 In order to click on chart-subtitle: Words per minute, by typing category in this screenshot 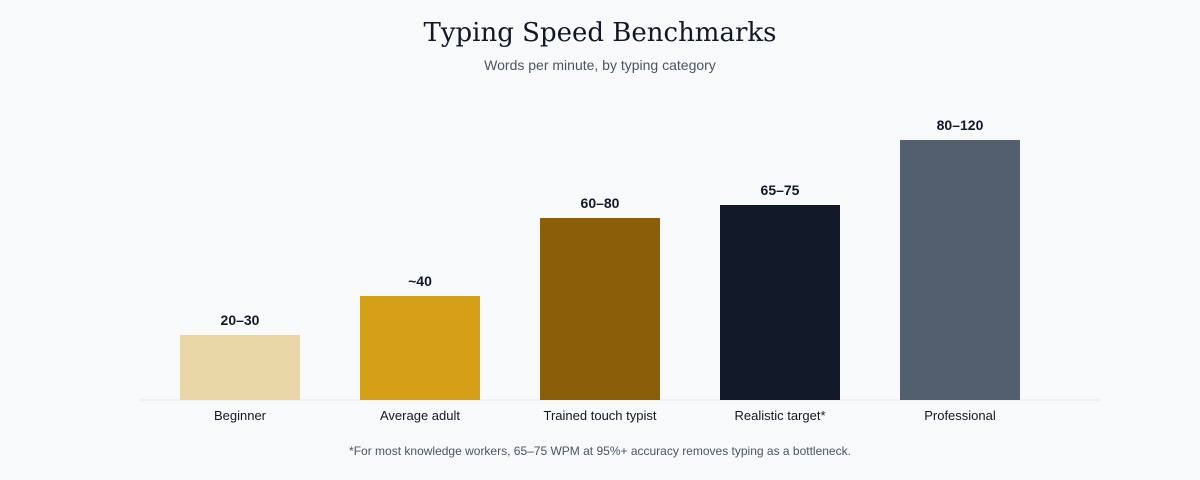, I will do `click(600, 65)`.